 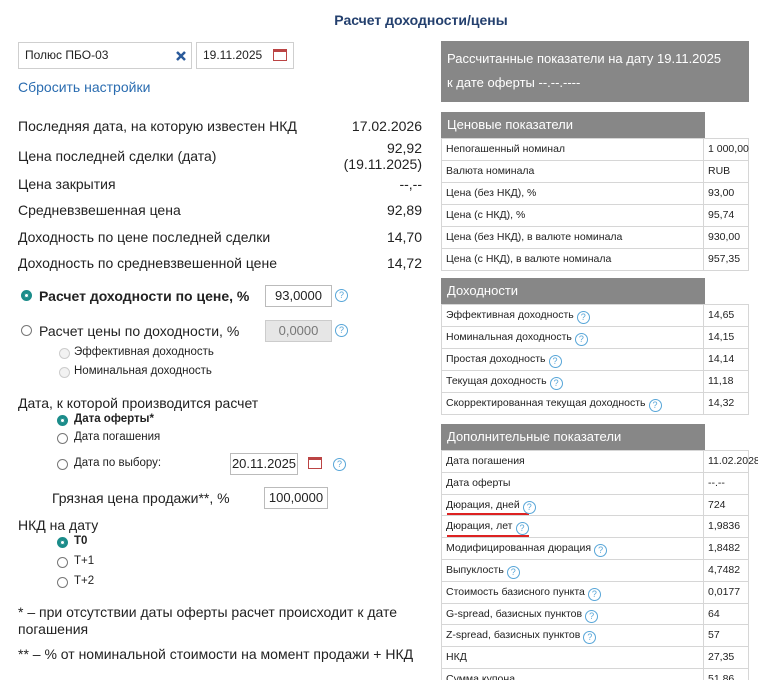 What do you see at coordinates (144, 296) in the screenshot?
I see `option-label: Расчет доходности по цене, %` at bounding box center [144, 296].